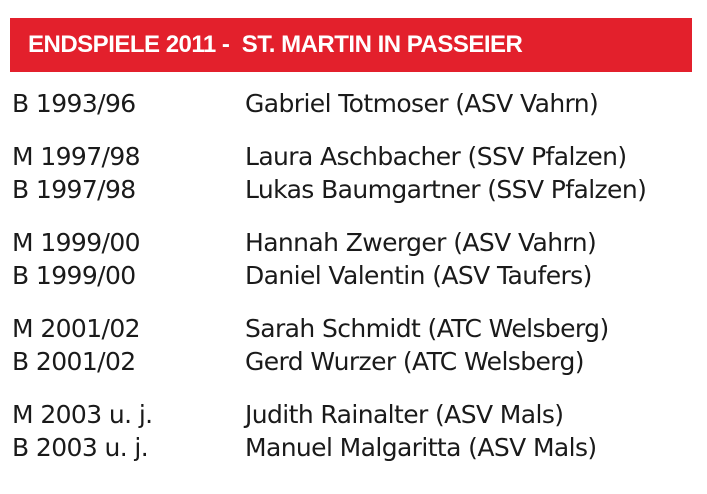  What do you see at coordinates (82, 414) in the screenshot?
I see `category: M 2003 u. j.` at bounding box center [82, 414].